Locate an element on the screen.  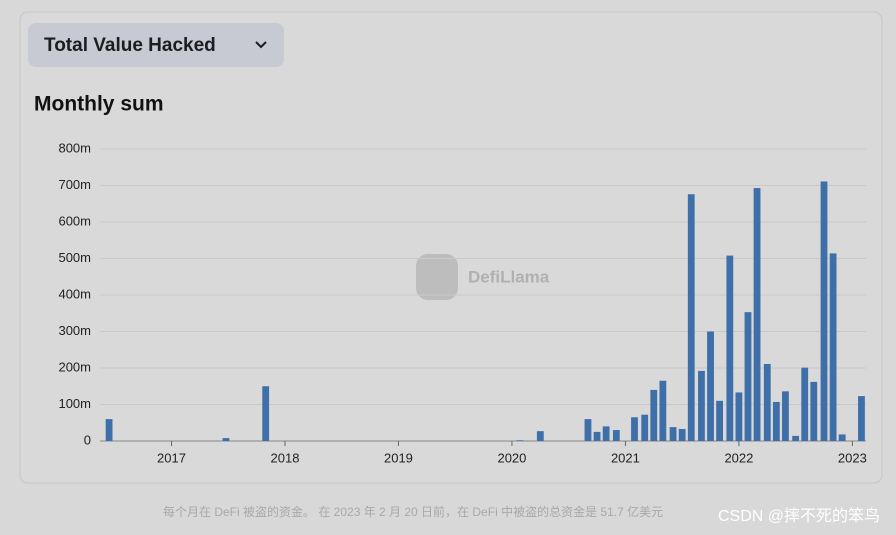
dropdown-button is located at coordinates (156, 45).